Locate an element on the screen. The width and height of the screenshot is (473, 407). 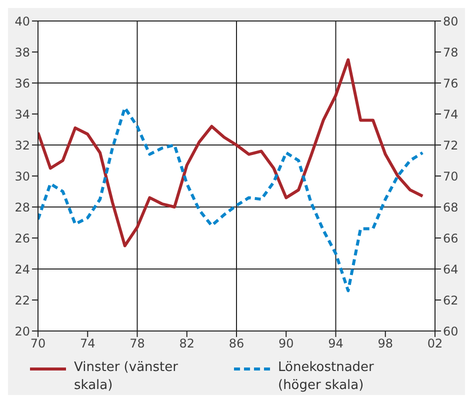
y-tick-label: 36 is located at coordinates (22, 83).